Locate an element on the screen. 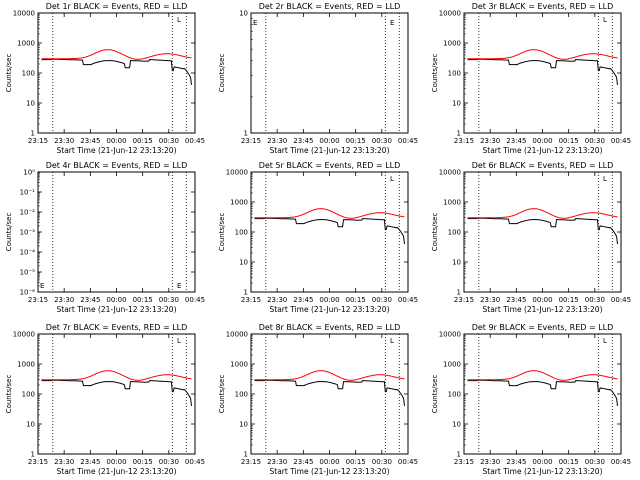 The width and height of the screenshot is (640, 480). chart-title: Det 8r BLACK = Events, RED = LLD is located at coordinates (330, 327).